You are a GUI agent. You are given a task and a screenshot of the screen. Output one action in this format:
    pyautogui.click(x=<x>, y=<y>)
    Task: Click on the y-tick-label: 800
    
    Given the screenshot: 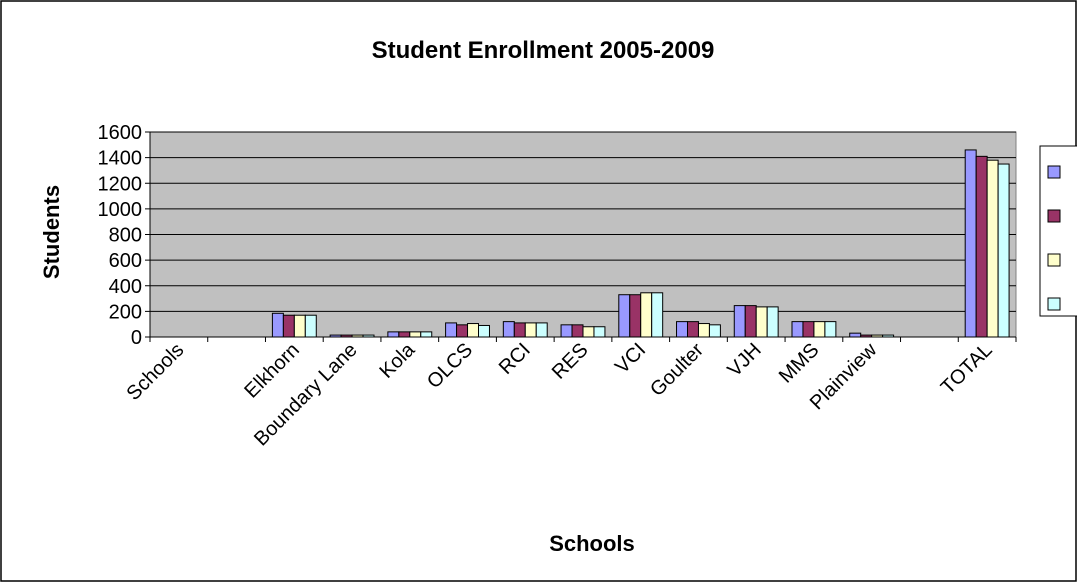 What is the action you would take?
    pyautogui.click(x=125, y=236)
    